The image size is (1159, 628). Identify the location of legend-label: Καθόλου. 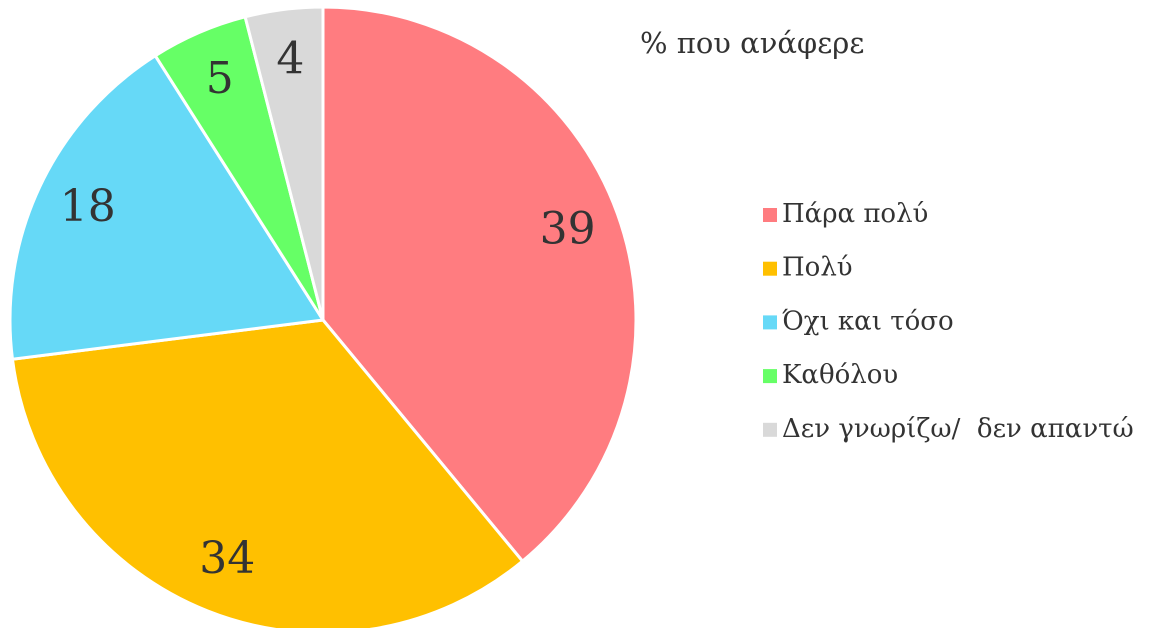
(840, 375).